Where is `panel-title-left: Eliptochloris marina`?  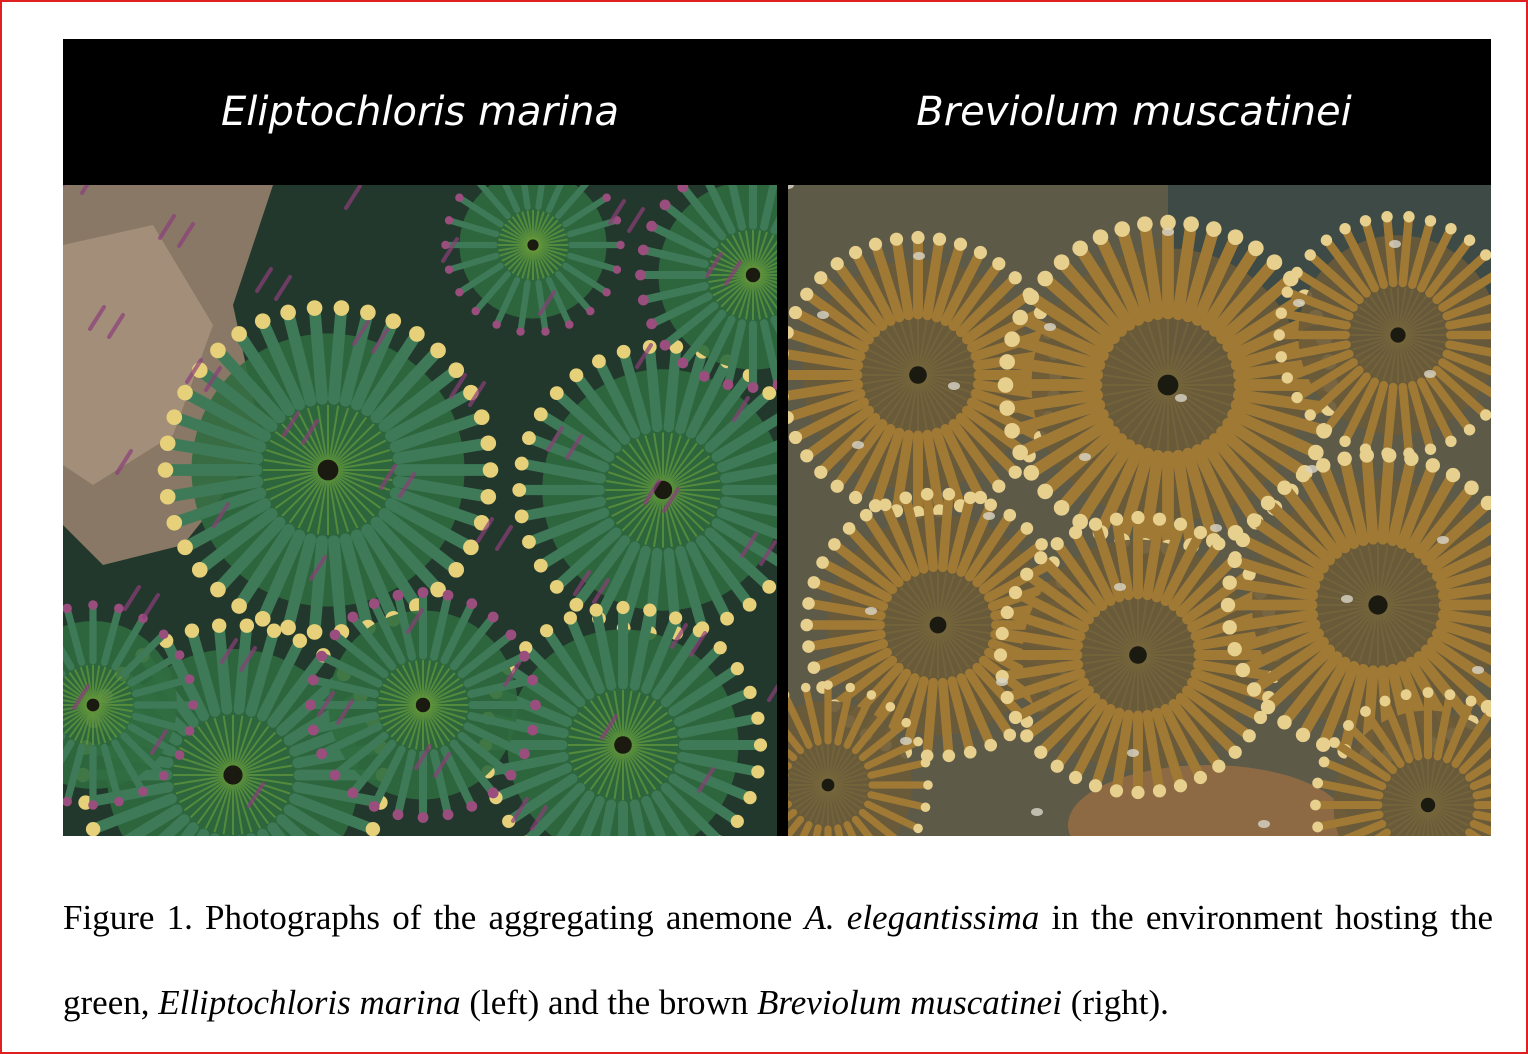
panel-title-left: Eliptochloris marina is located at coordinates (420, 112).